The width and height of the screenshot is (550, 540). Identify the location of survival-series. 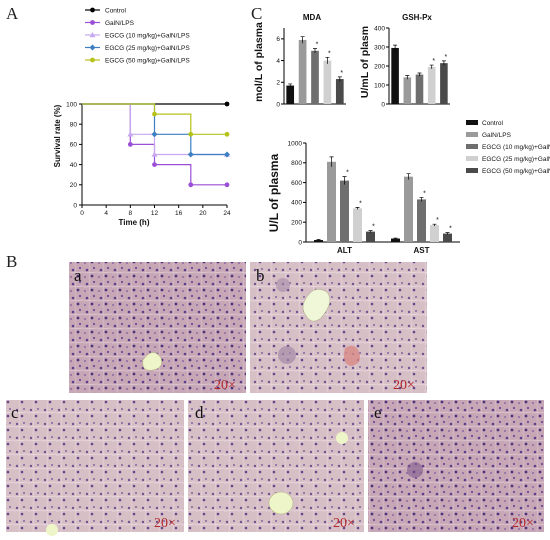
(156, 144).